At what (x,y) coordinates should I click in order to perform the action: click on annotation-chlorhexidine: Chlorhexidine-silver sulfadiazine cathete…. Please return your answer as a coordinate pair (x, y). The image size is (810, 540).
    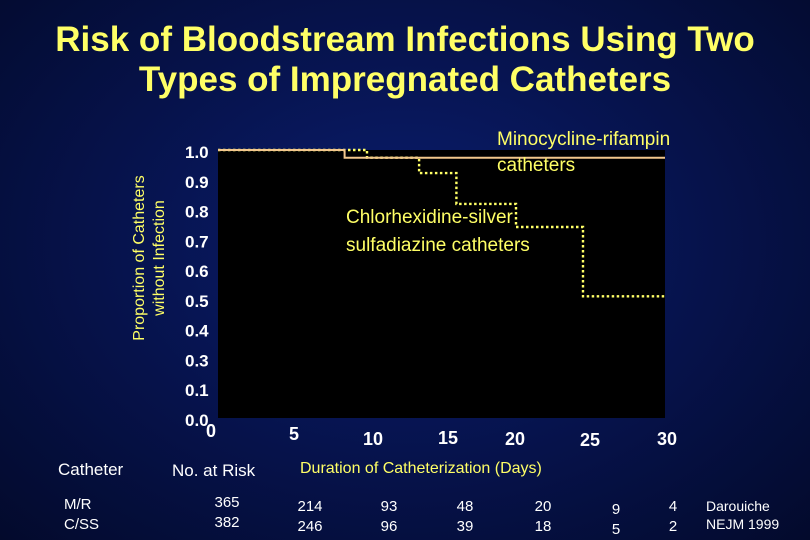
    Looking at the image, I should click on (438, 231).